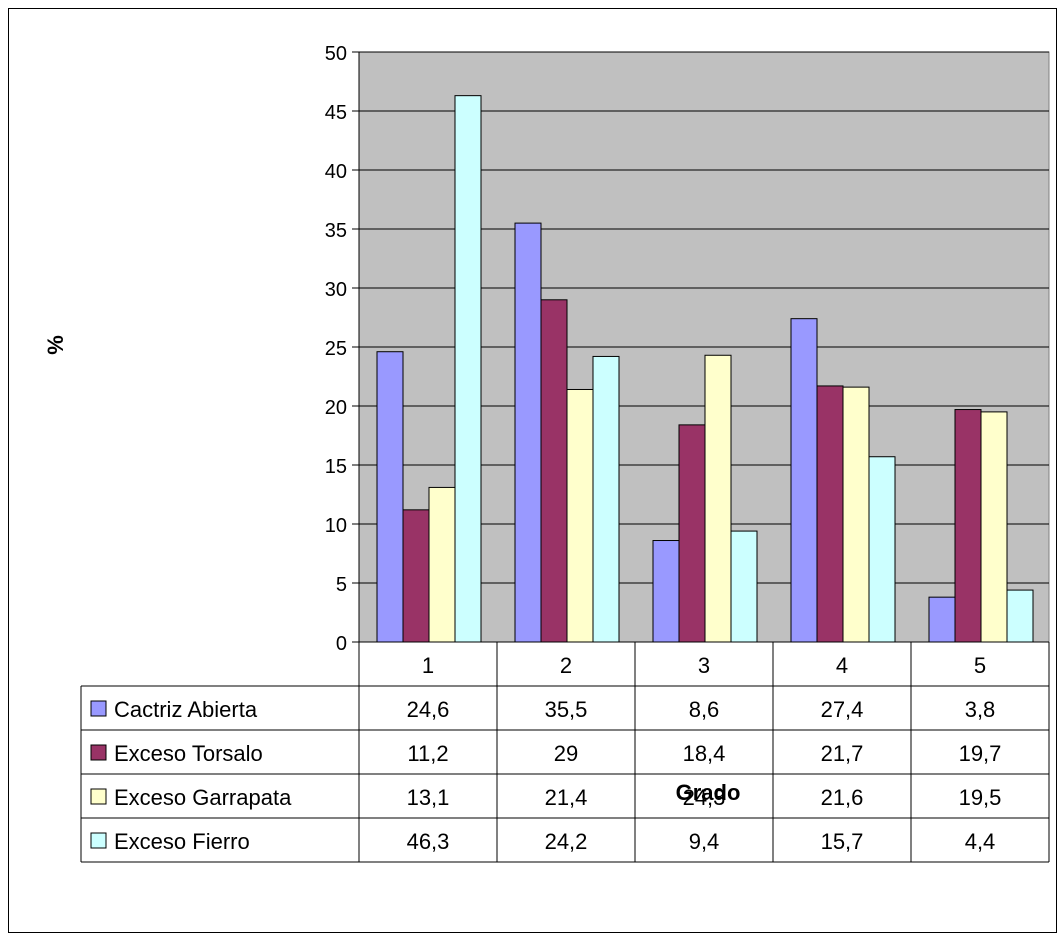  I want to click on x-tick-label: 3, so click(704, 665).